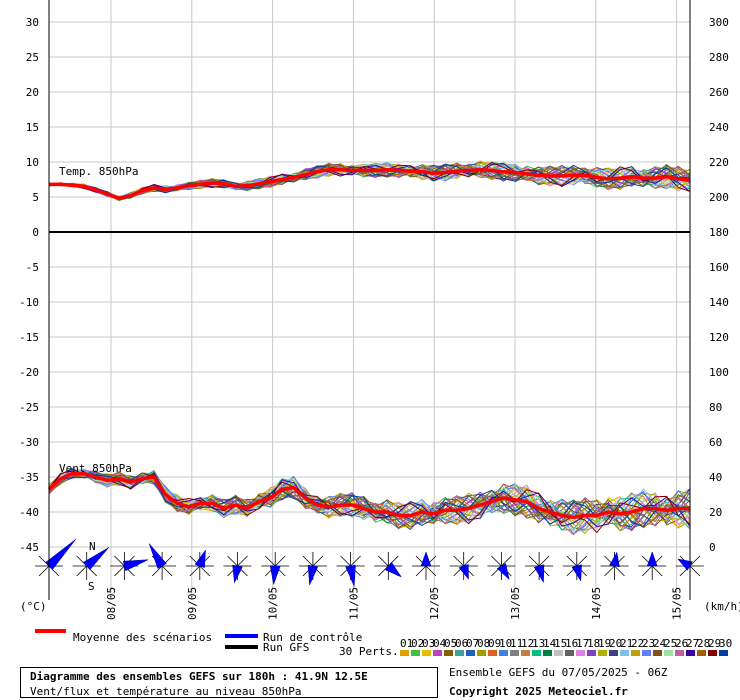 The height and width of the screenshot is (700, 740). What do you see at coordinates (32, 127) in the screenshot?
I see `left-tick-label: 15` at bounding box center [32, 127].